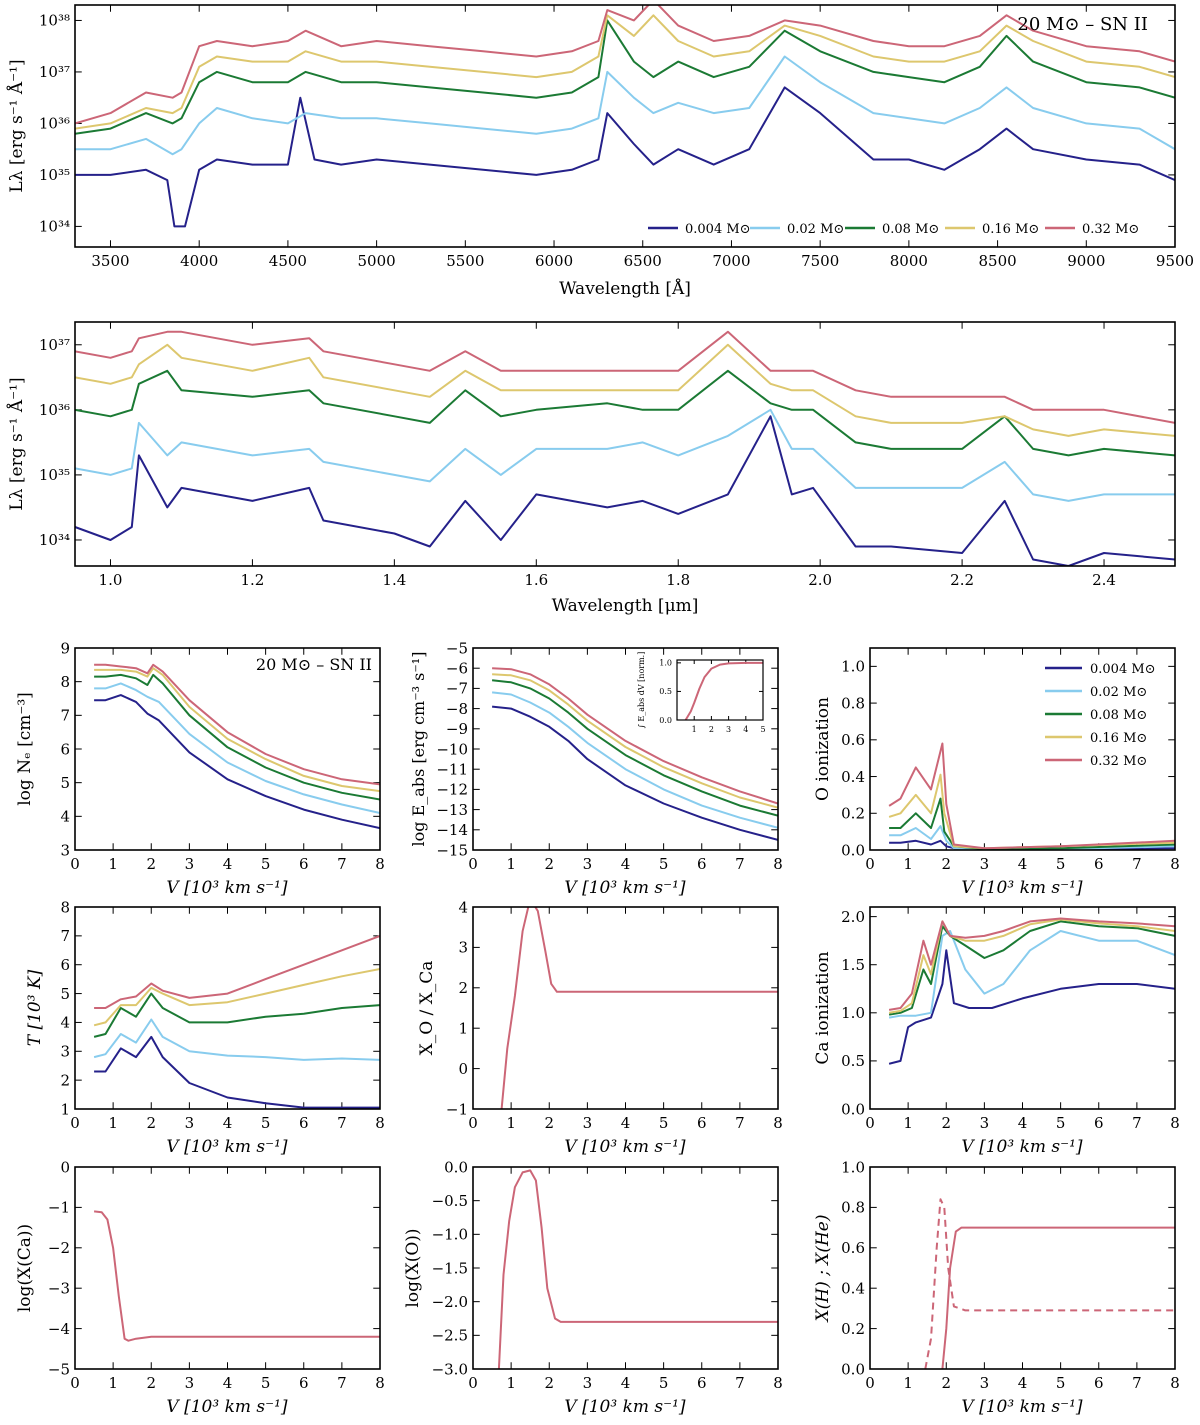 This screenshot has height=1425, width=1200. I want to click on o-ionization-axes-frame, so click(1022, 749).